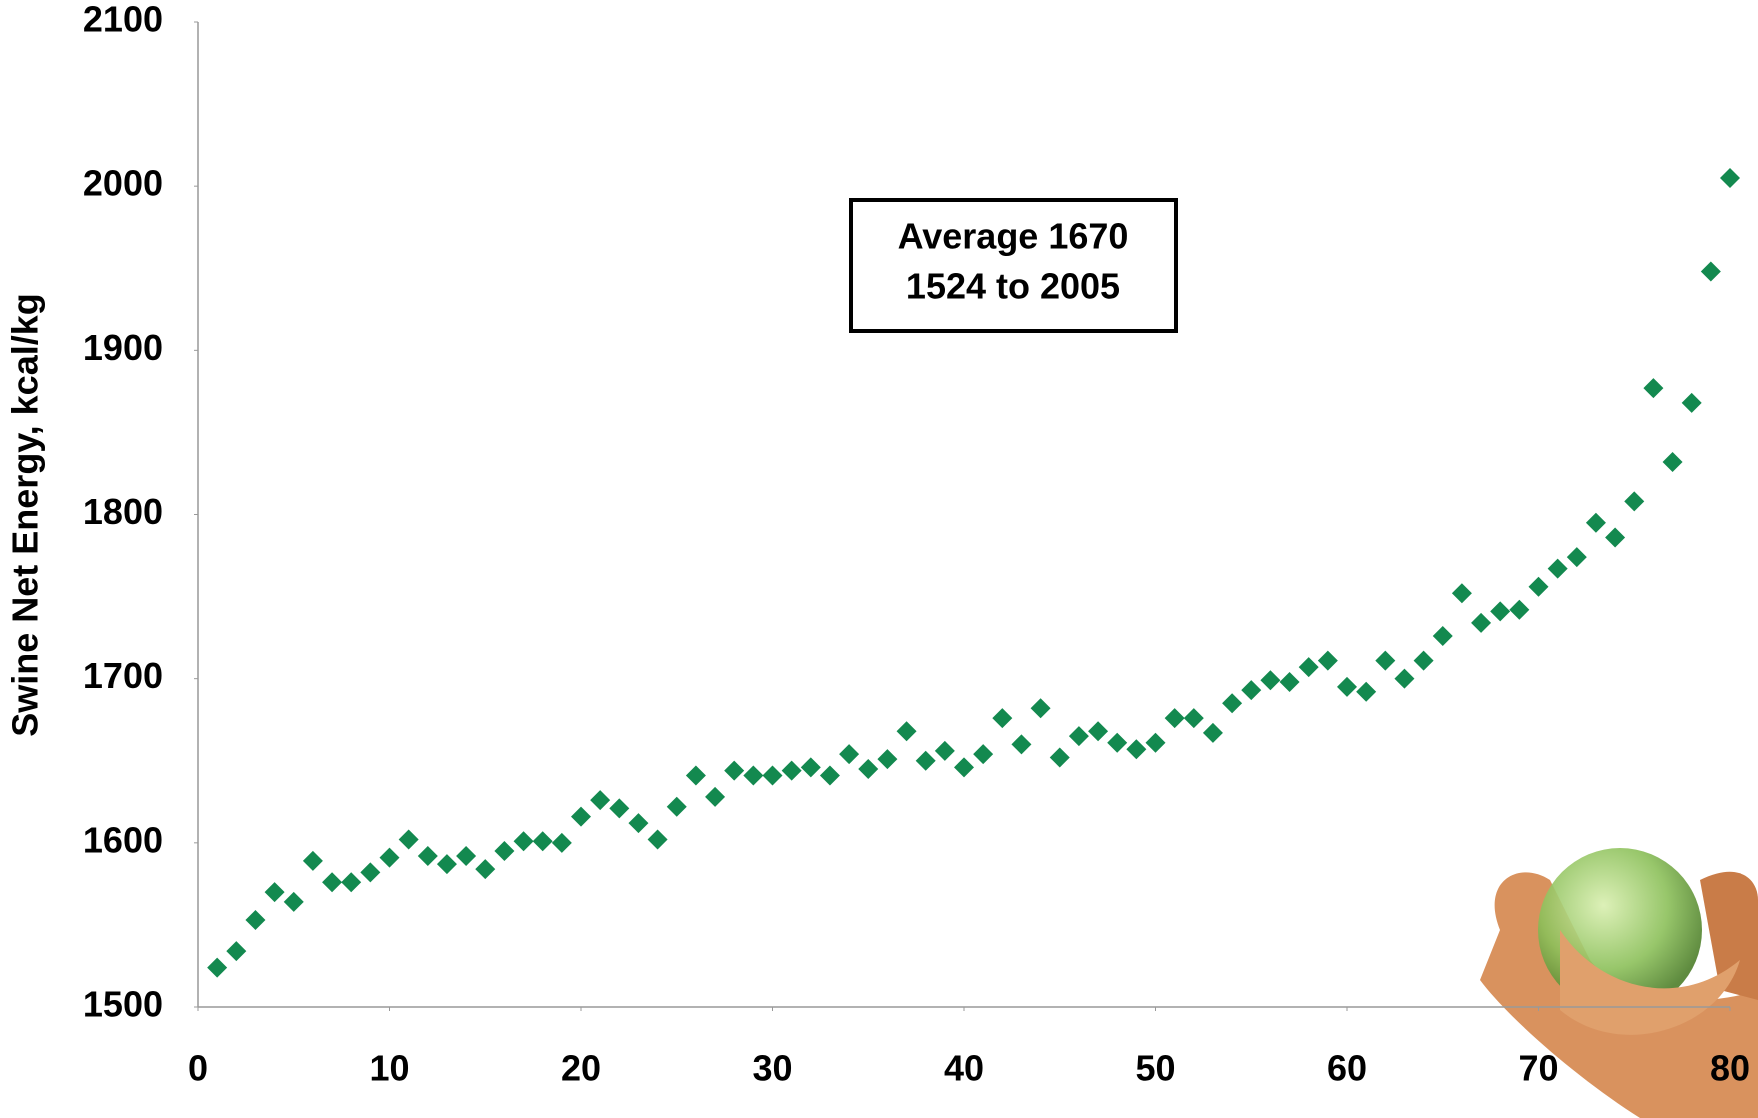 This screenshot has height=1118, width=1758. Describe the element at coordinates (123, 675) in the screenshot. I see `y-tick-label: 1700` at that location.